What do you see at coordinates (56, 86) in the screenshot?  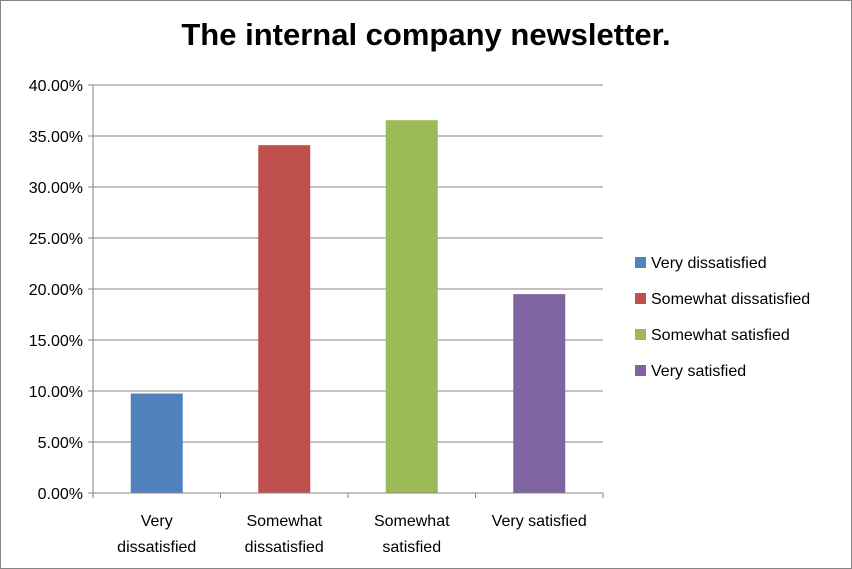 I see `y-tick-label: 40.00%` at bounding box center [56, 86].